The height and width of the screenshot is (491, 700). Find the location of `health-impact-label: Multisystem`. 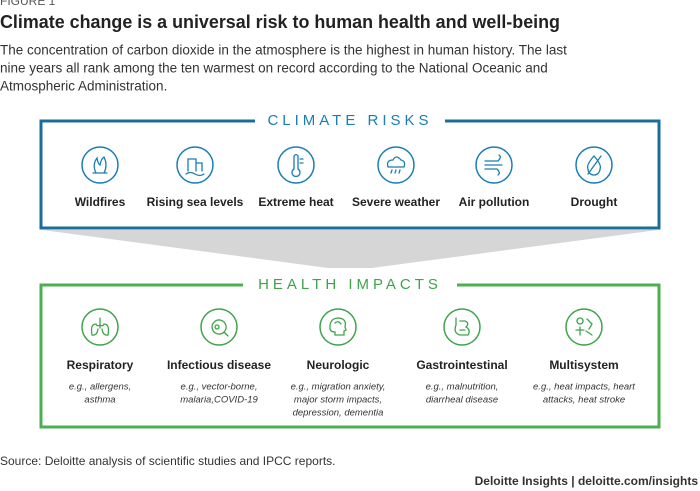

health-impact-label: Multisystem is located at coordinates (583, 365).